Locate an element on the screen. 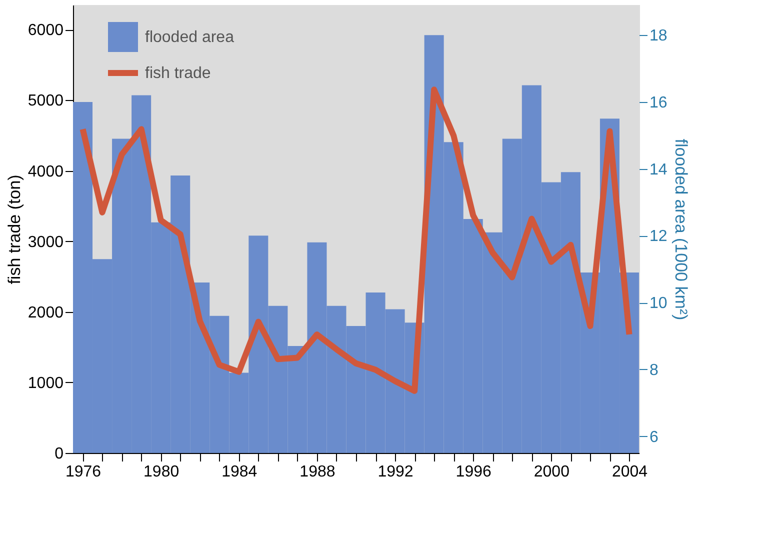 The height and width of the screenshot is (536, 770). x-tick-label: 1992 is located at coordinates (396, 472).